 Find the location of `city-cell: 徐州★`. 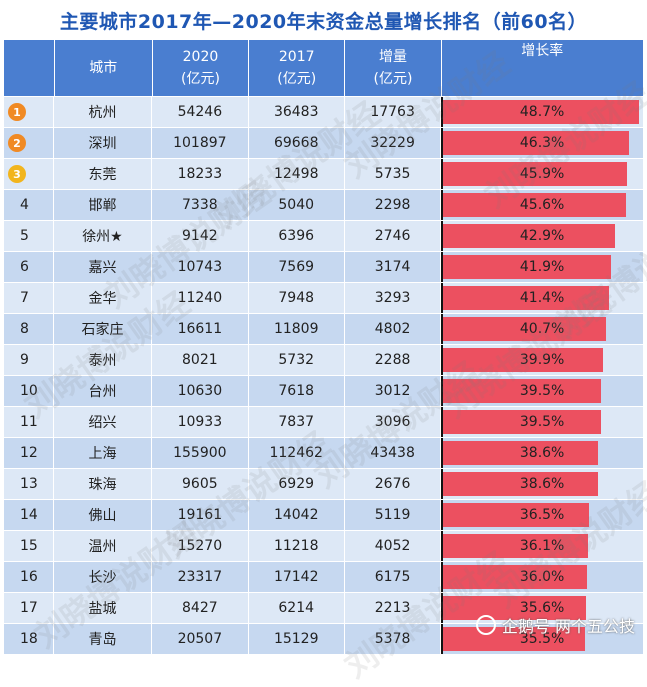

city-cell: 徐州★ is located at coordinates (103, 236).